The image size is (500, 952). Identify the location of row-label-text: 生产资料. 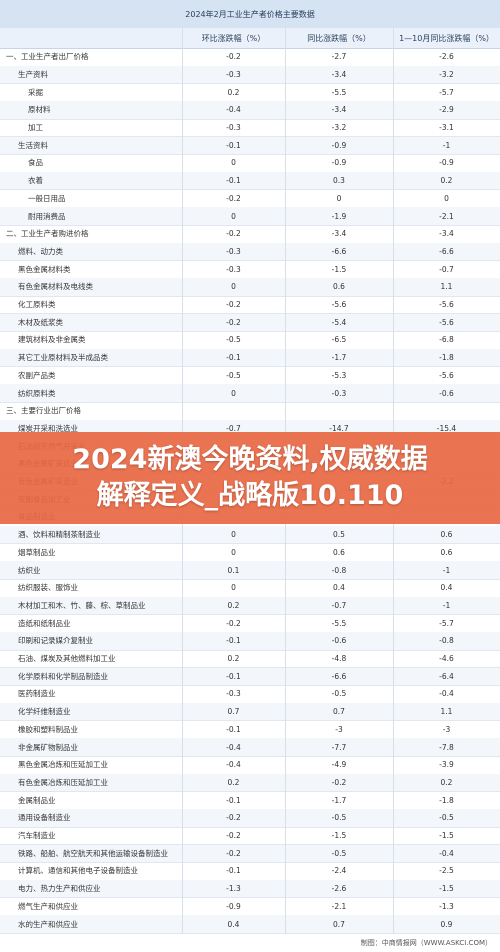
(33, 74).